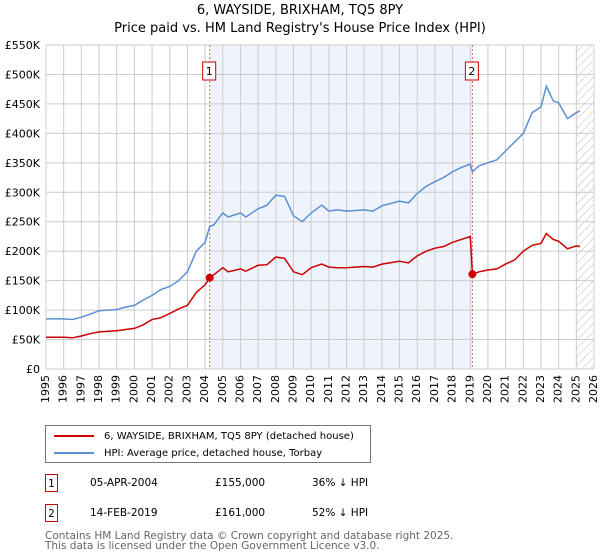 This screenshot has height=560, width=600. What do you see at coordinates (204, 389) in the screenshot?
I see `x-tick-label: 2004` at bounding box center [204, 389].